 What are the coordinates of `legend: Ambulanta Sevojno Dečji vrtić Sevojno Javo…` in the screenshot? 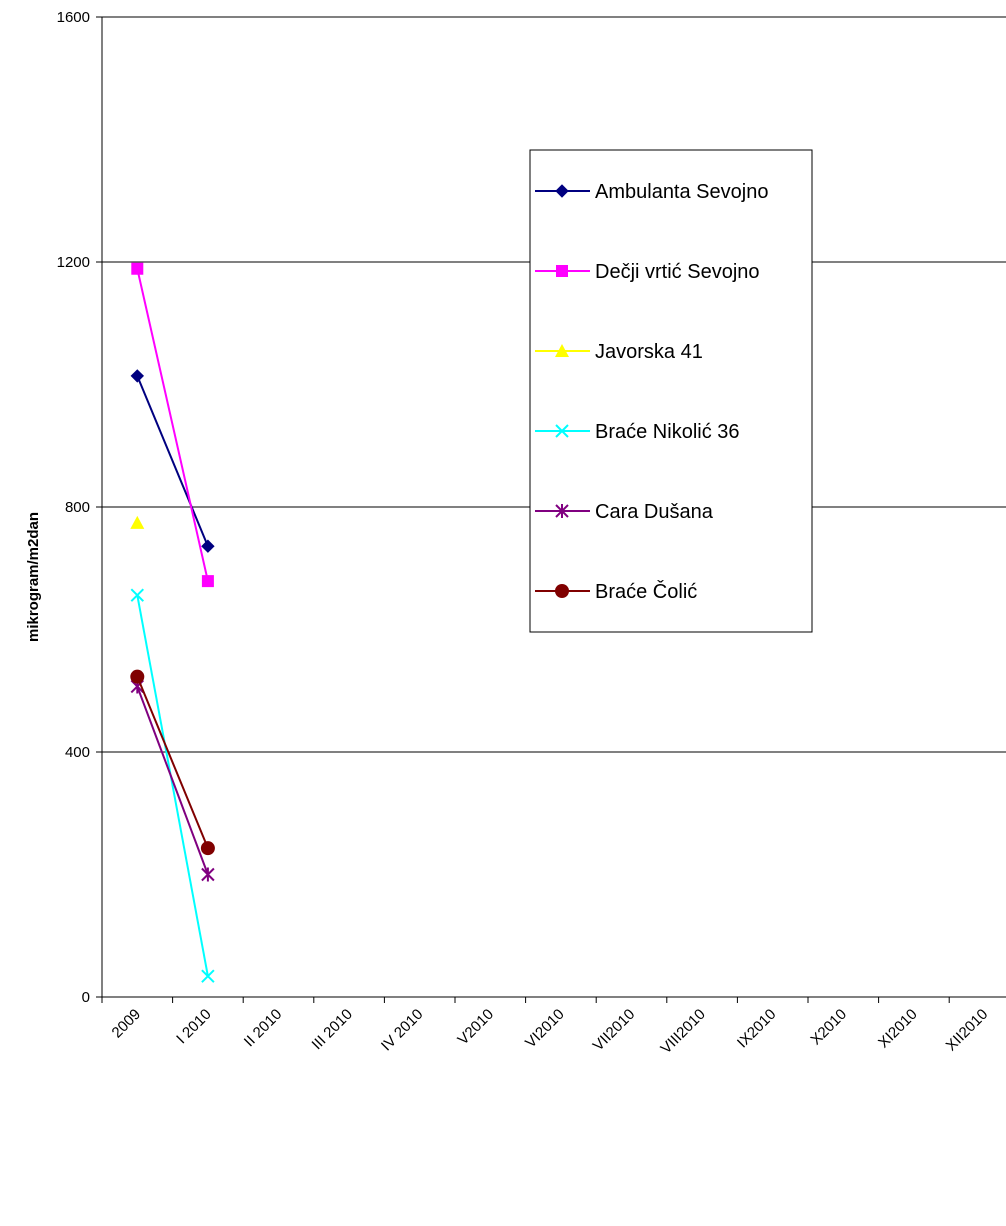 It's located at (671, 391).